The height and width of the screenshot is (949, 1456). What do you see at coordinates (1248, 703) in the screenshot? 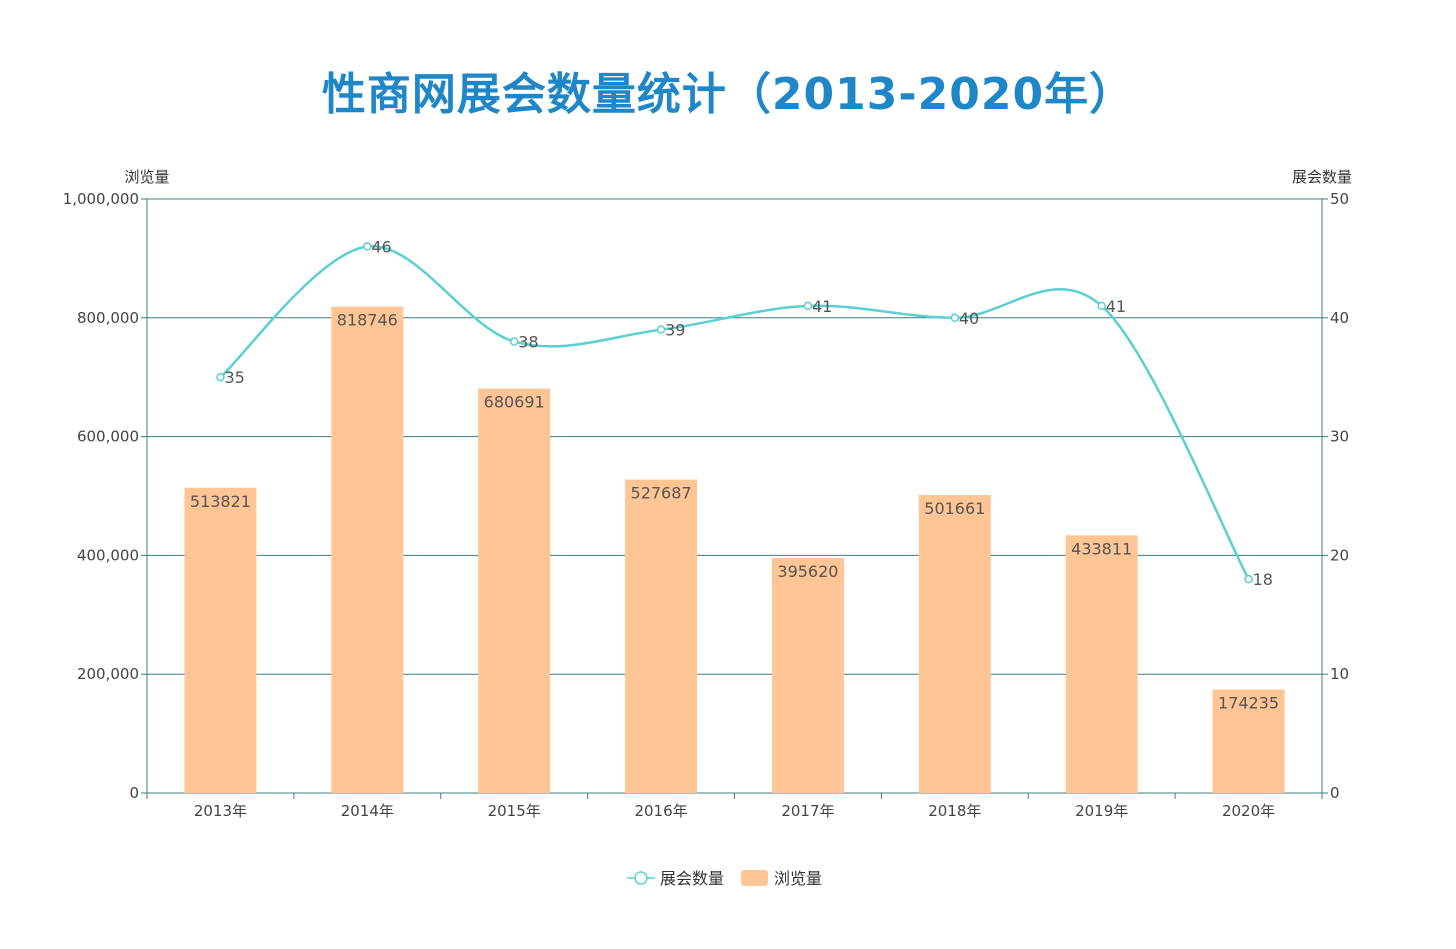
I see `bar-value-label: 174235` at bounding box center [1248, 703].